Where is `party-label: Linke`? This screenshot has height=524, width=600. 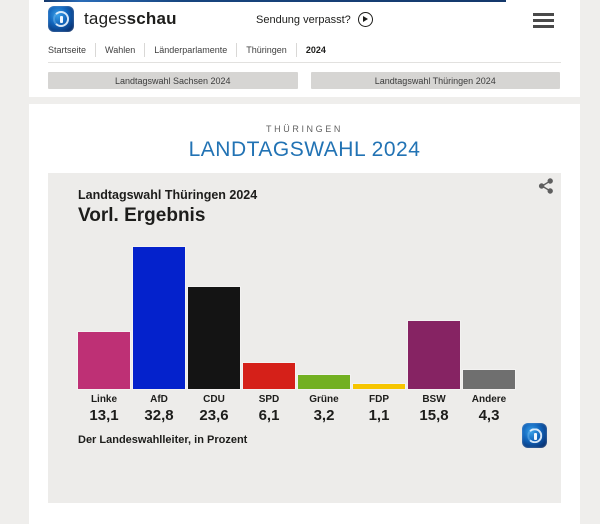 party-label: Linke is located at coordinates (104, 399).